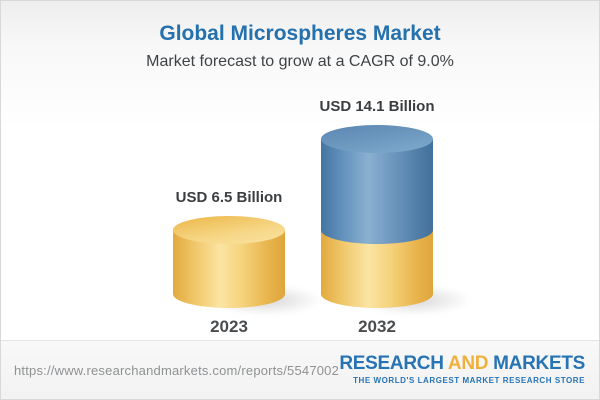 This screenshot has width=600, height=400. I want to click on logo-word-markets: MARKETS, so click(539, 364).